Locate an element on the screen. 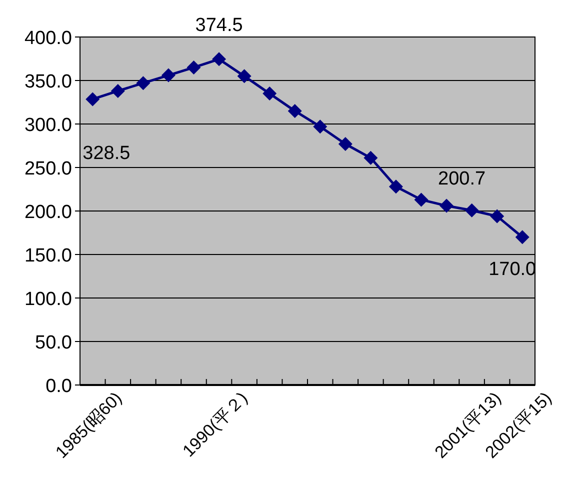 The height and width of the screenshot is (492, 569). y-tick-label: 200.0 is located at coordinates (48, 212).